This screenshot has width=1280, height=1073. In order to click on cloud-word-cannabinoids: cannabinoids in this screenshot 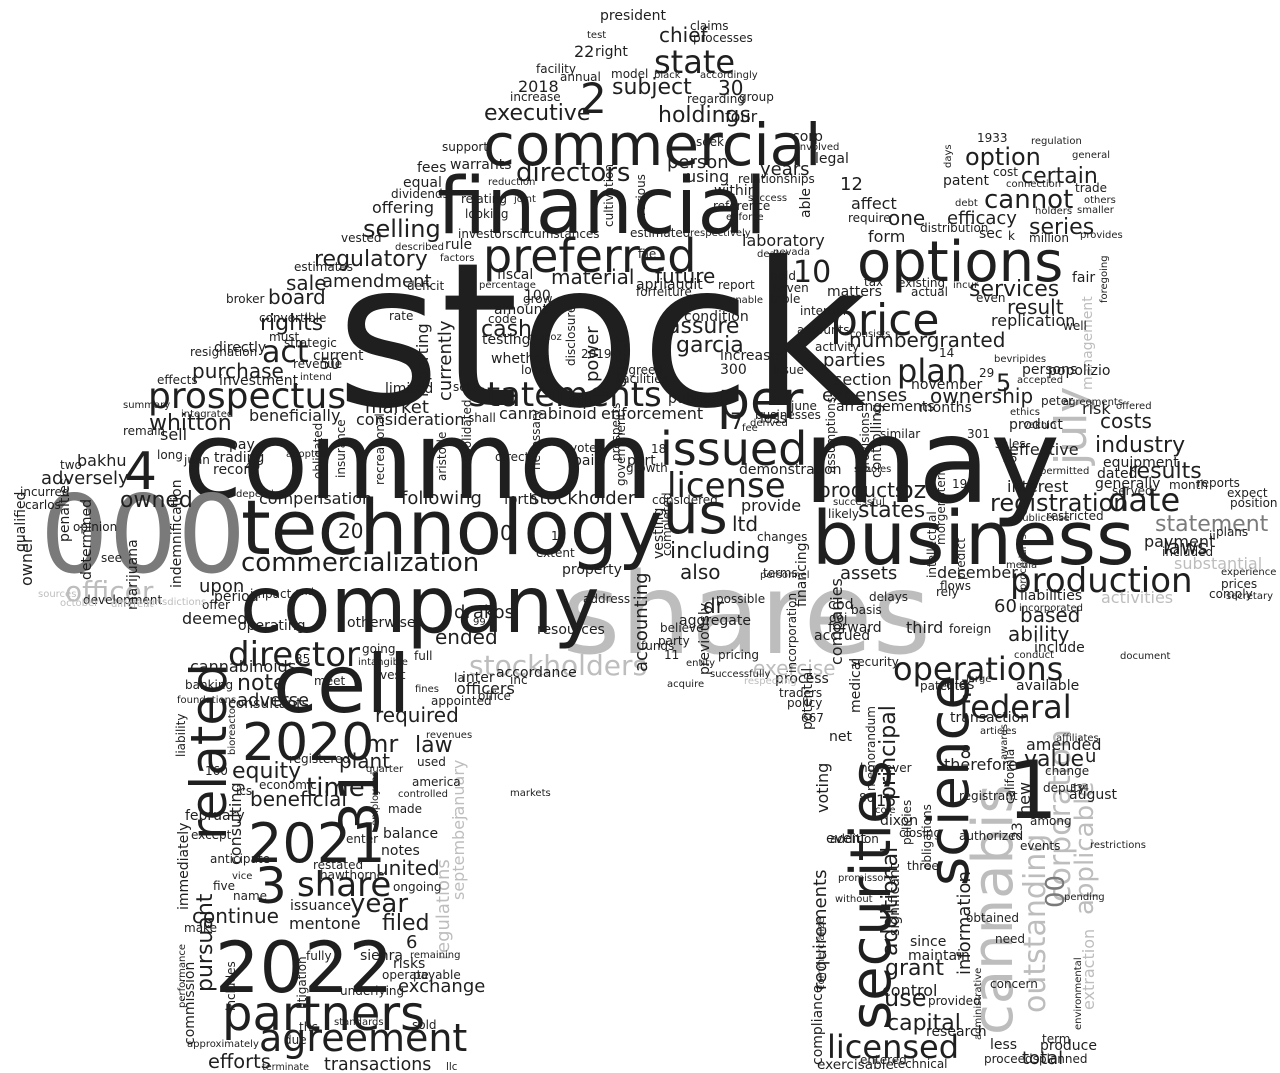, I will do `click(243, 666)`.